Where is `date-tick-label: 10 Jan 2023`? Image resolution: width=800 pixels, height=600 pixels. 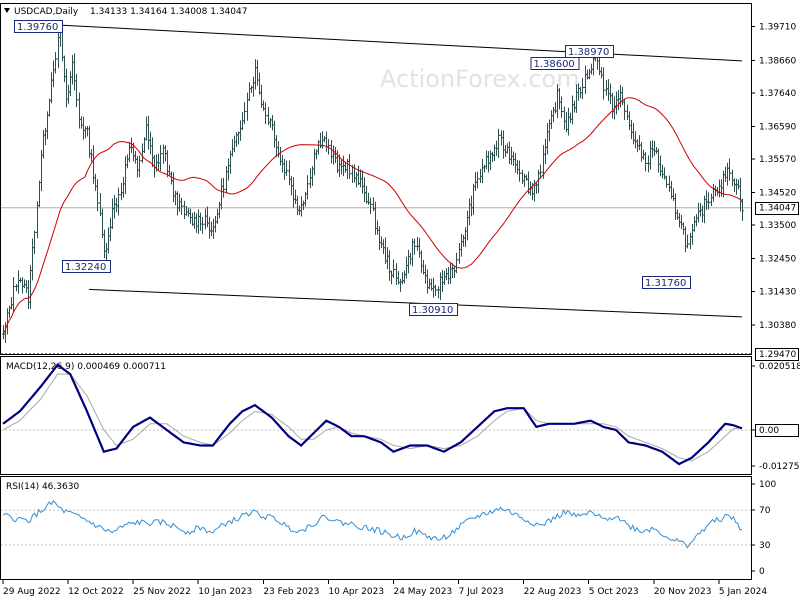 date-tick-label: 10 Jan 2023 is located at coordinates (225, 592).